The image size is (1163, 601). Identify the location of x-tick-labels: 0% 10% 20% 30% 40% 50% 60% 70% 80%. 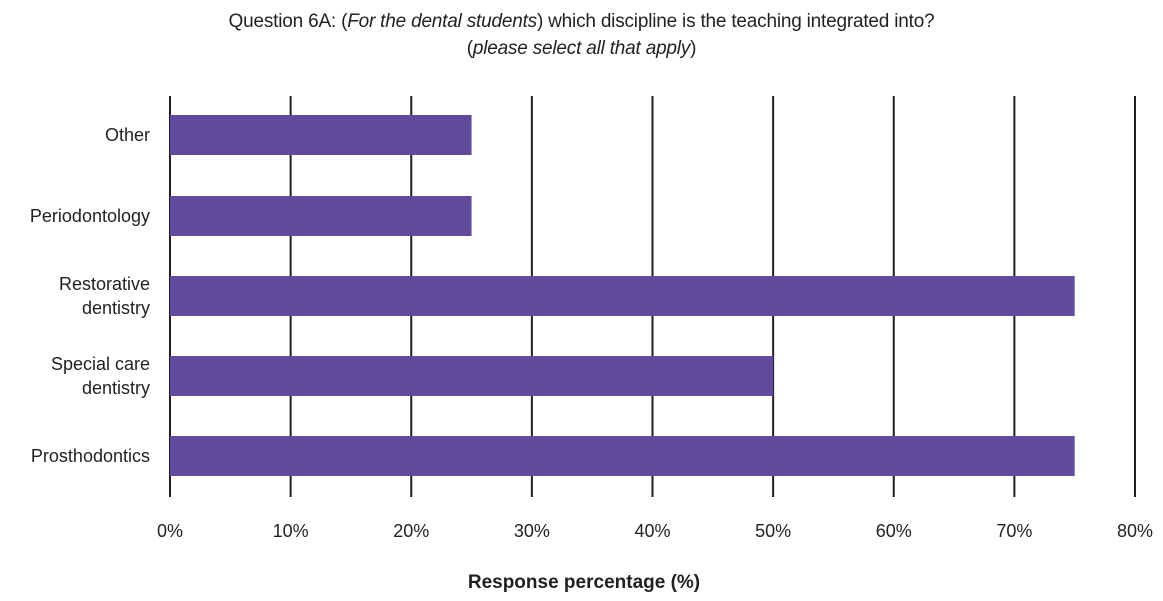
(655, 531).